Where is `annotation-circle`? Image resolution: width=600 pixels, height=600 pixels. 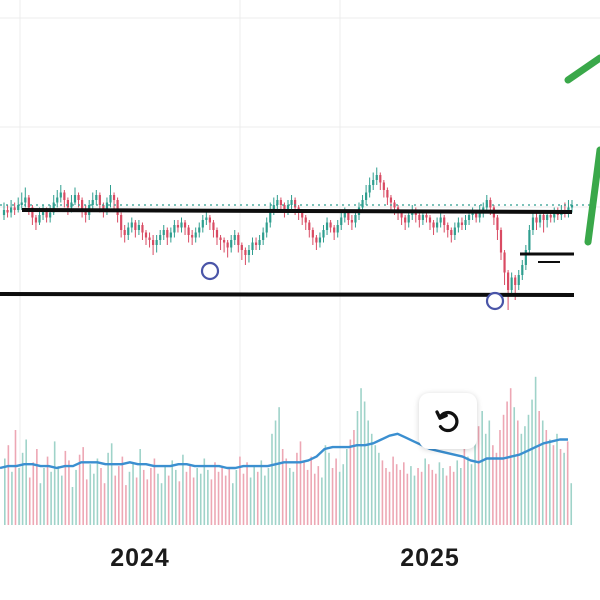 annotation-circle is located at coordinates (495, 301).